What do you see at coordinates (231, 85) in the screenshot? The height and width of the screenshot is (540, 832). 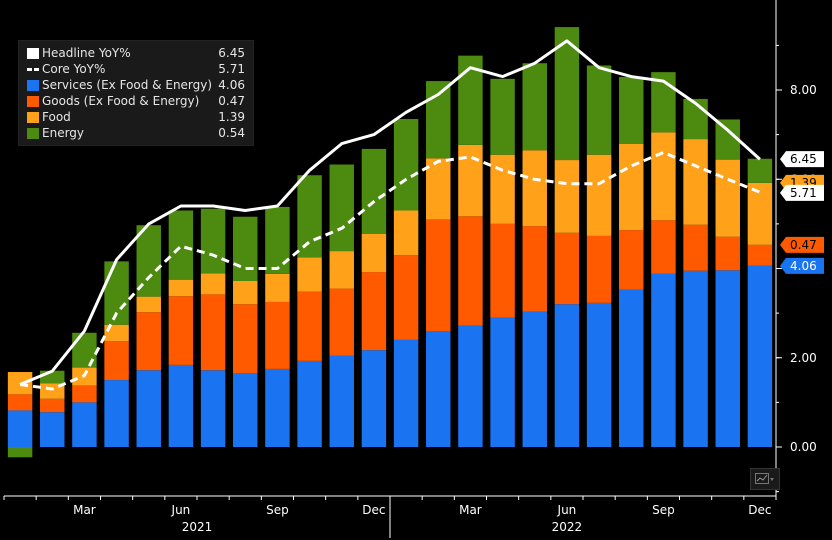 I see `legend-value-services: 4.06` at bounding box center [231, 85].